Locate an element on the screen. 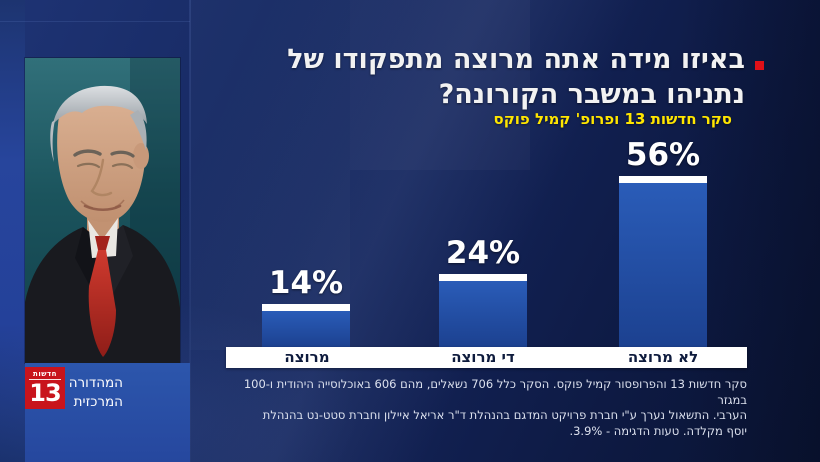 This screenshot has width=820, height=462. bar-group-somewhat-satisfied: 24% is located at coordinates (483, 292).